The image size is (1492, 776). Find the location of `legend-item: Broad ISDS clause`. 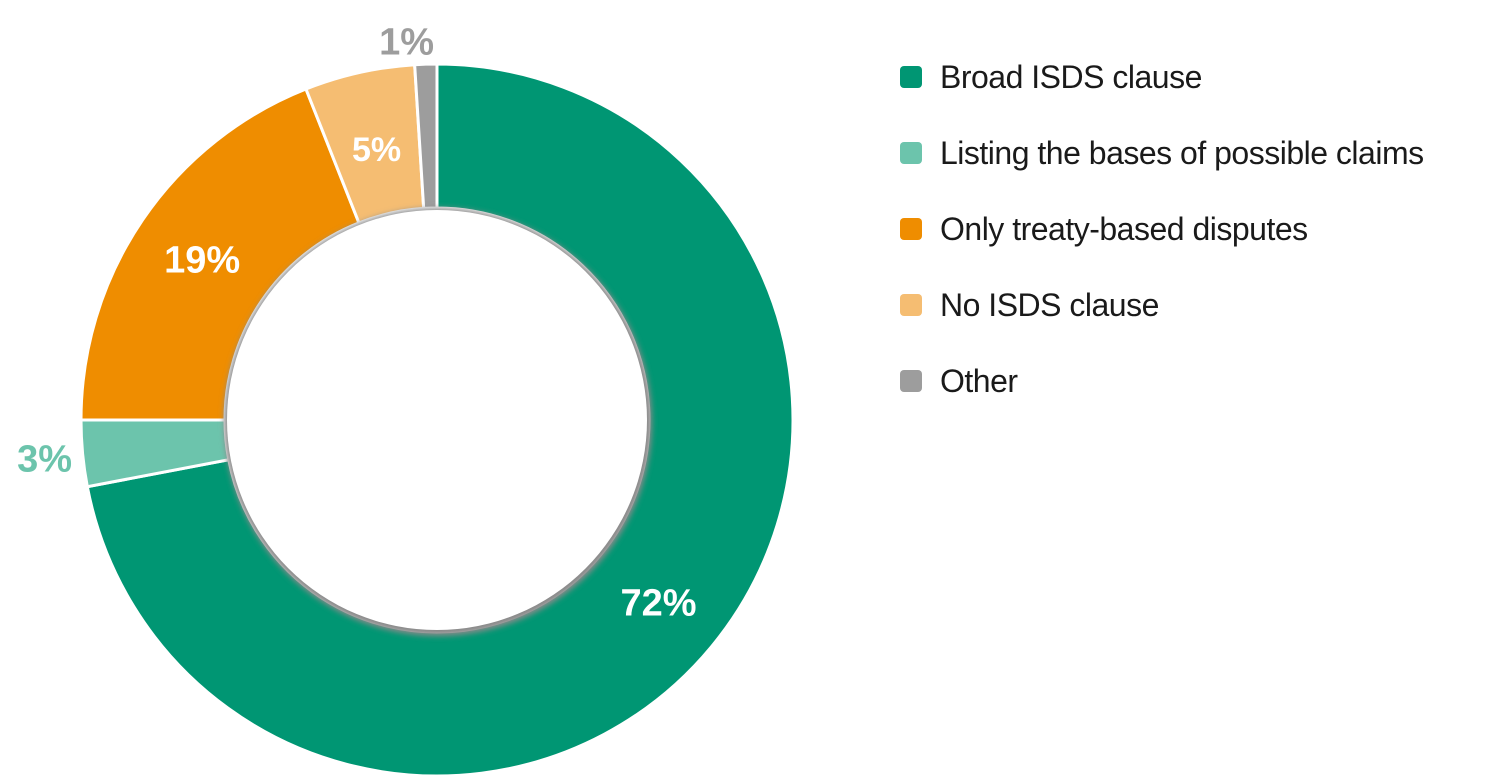

legend-item: Broad ISDS clause is located at coordinates (1162, 77).